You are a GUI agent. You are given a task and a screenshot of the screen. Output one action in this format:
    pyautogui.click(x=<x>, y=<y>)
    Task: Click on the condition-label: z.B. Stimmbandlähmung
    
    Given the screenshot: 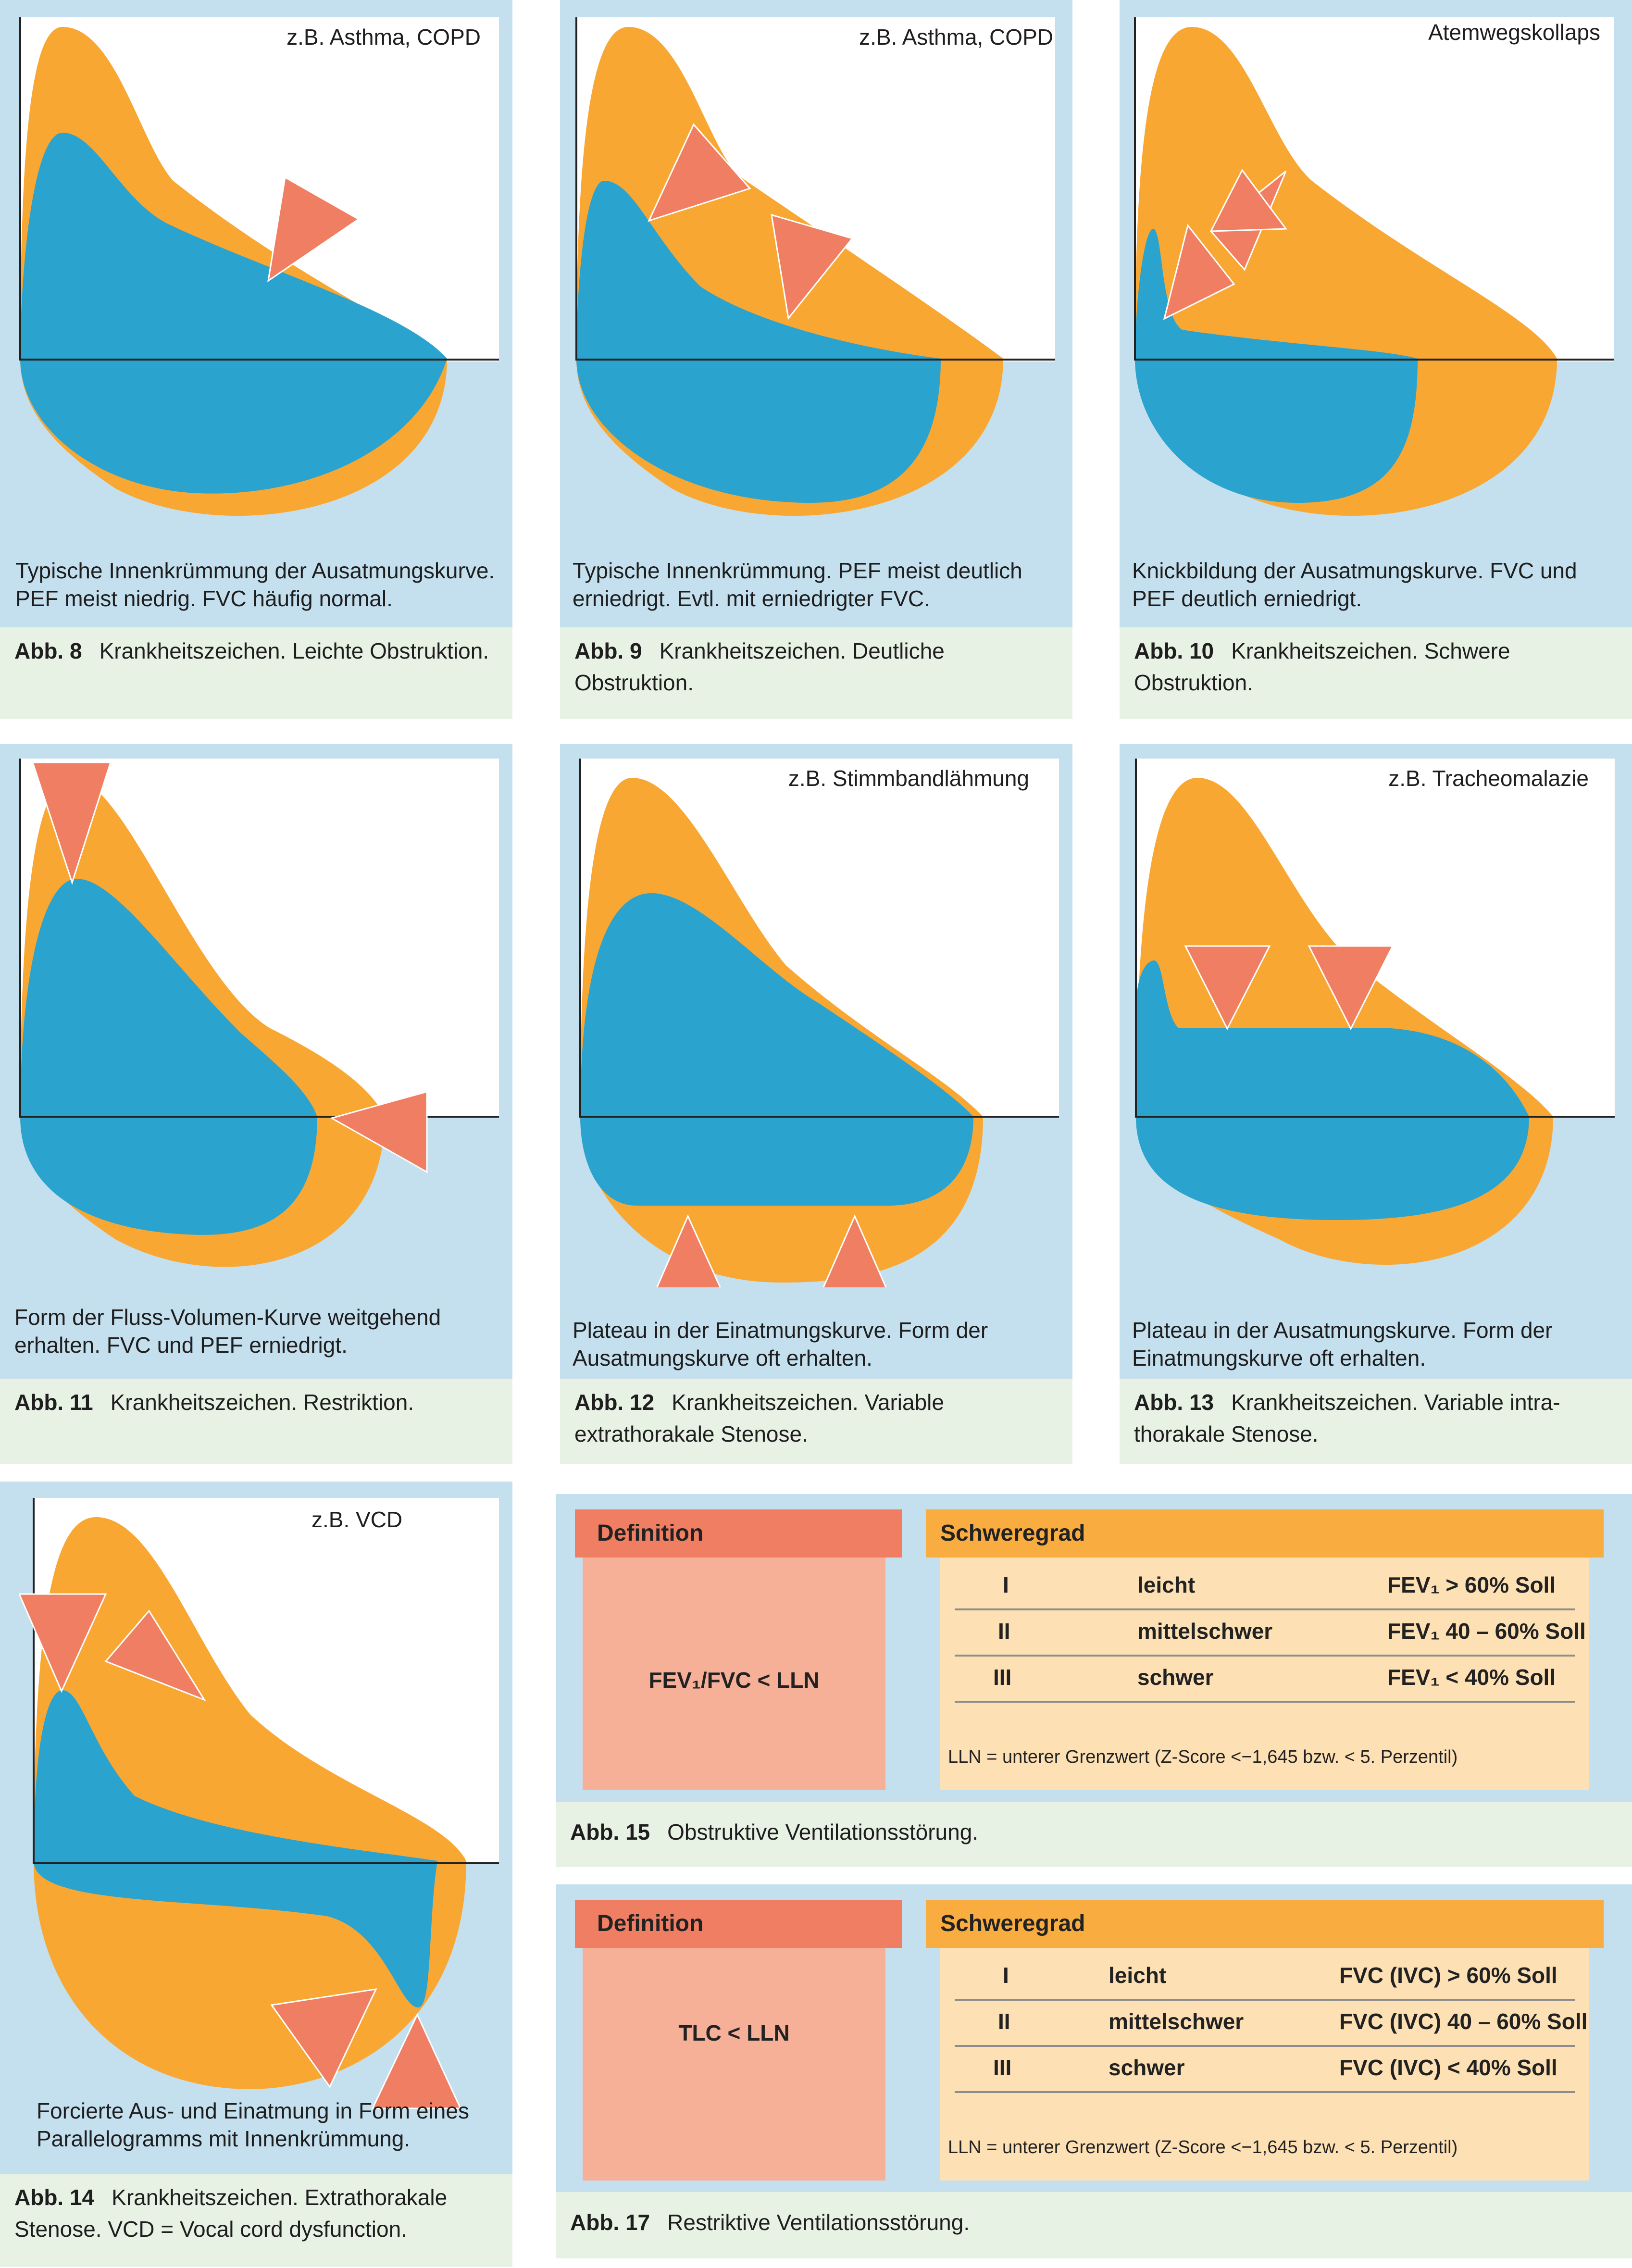 What is the action you would take?
    pyautogui.click(x=908, y=778)
    